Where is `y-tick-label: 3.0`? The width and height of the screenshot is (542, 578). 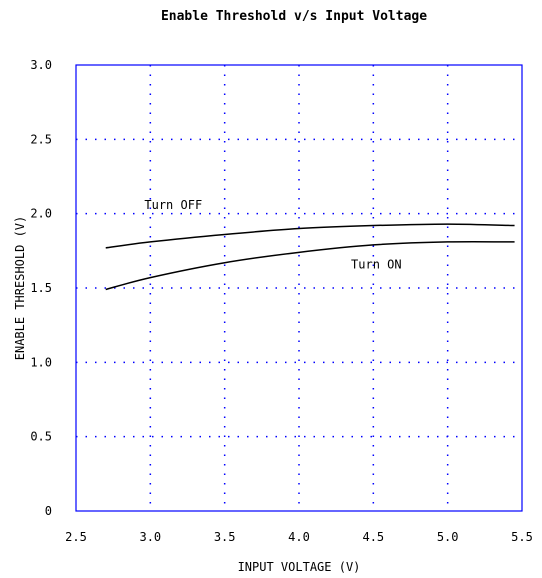 y-tick-label: 3.0 is located at coordinates (41, 65).